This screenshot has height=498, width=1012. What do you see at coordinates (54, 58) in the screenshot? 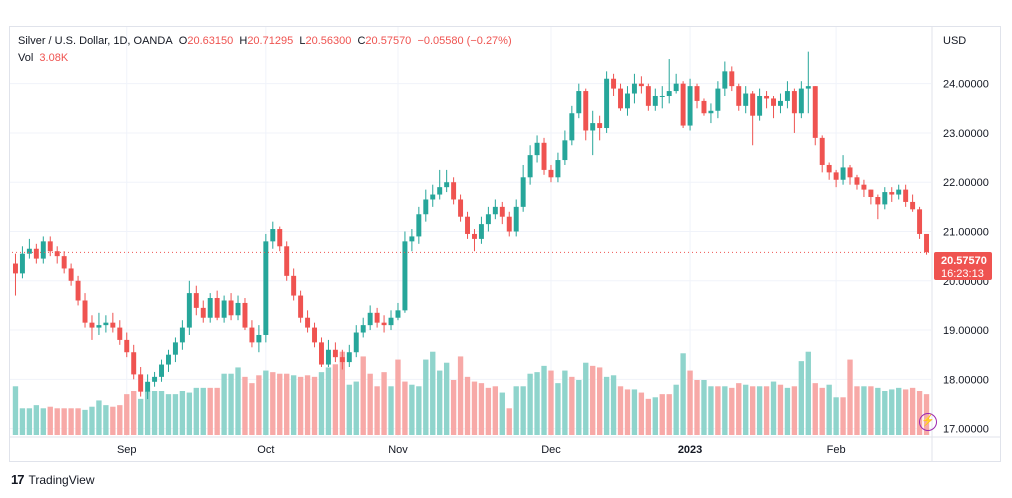
I see `volume-value: 3.08K` at bounding box center [54, 58].